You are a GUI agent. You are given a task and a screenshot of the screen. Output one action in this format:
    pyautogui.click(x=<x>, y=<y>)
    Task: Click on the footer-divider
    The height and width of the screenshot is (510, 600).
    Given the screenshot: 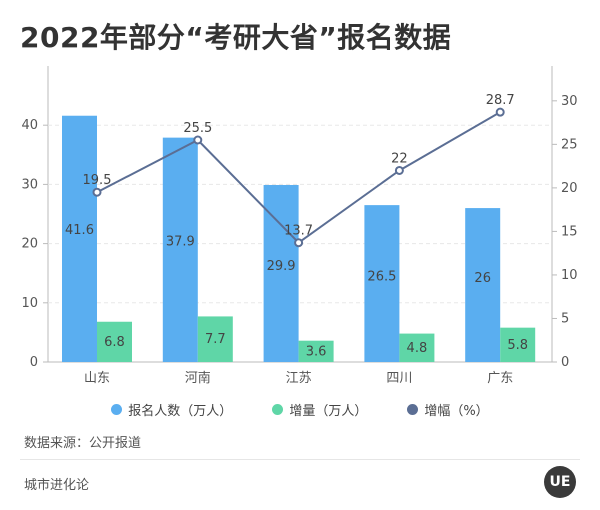 What is the action you would take?
    pyautogui.click(x=300, y=459)
    